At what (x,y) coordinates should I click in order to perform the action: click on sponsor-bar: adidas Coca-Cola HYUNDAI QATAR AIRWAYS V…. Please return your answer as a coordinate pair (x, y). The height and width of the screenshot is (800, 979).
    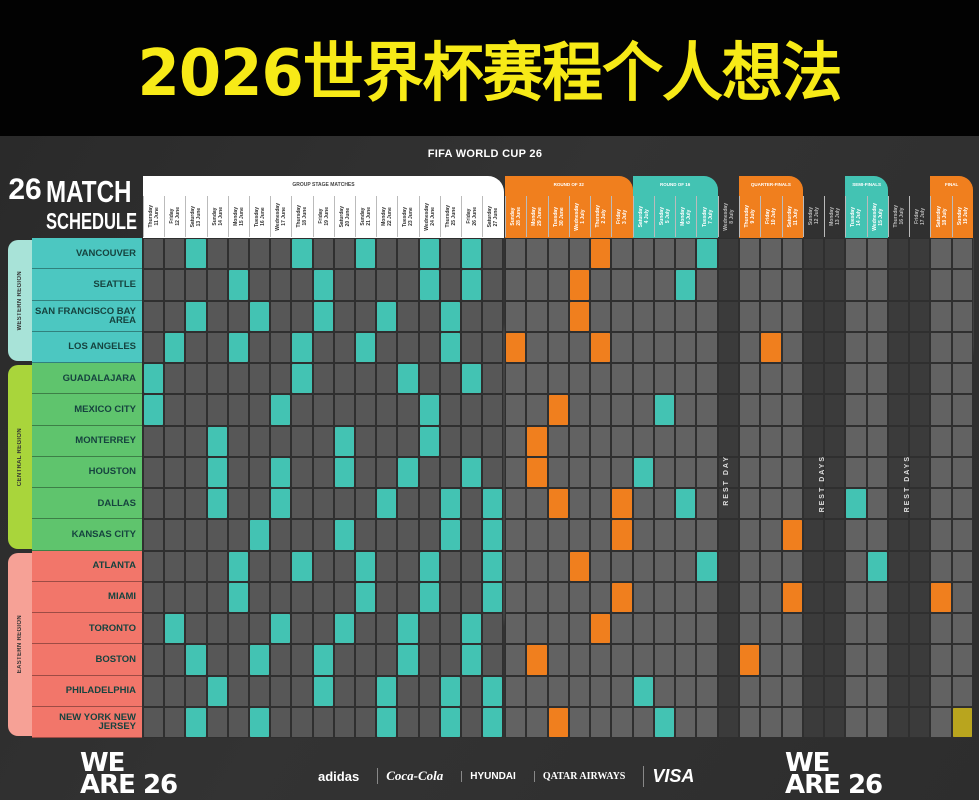
    Looking at the image, I should click on (506, 776).